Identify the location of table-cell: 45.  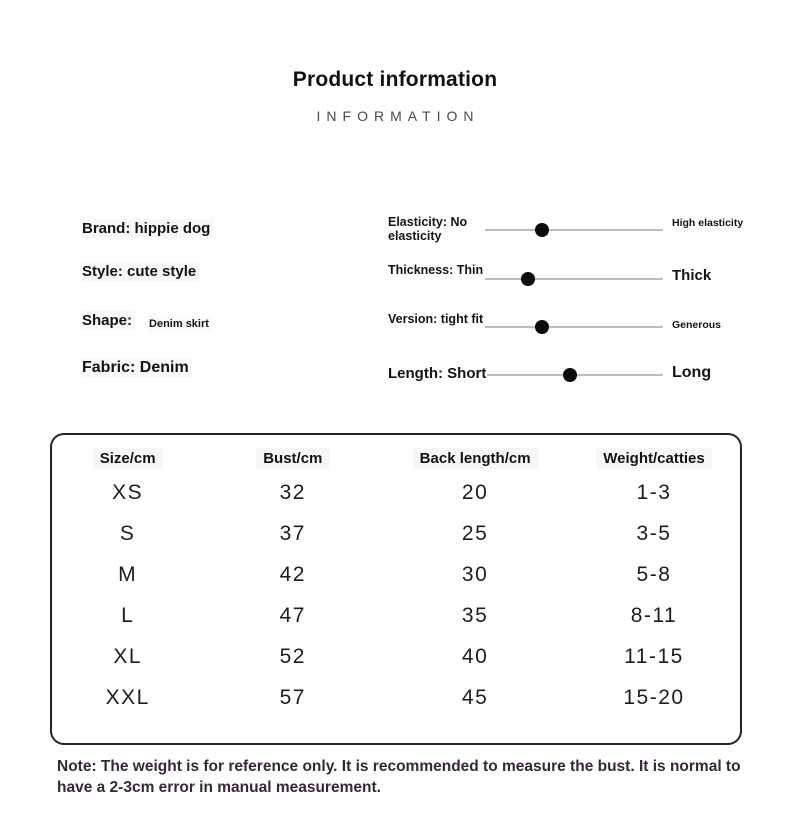
(475, 697).